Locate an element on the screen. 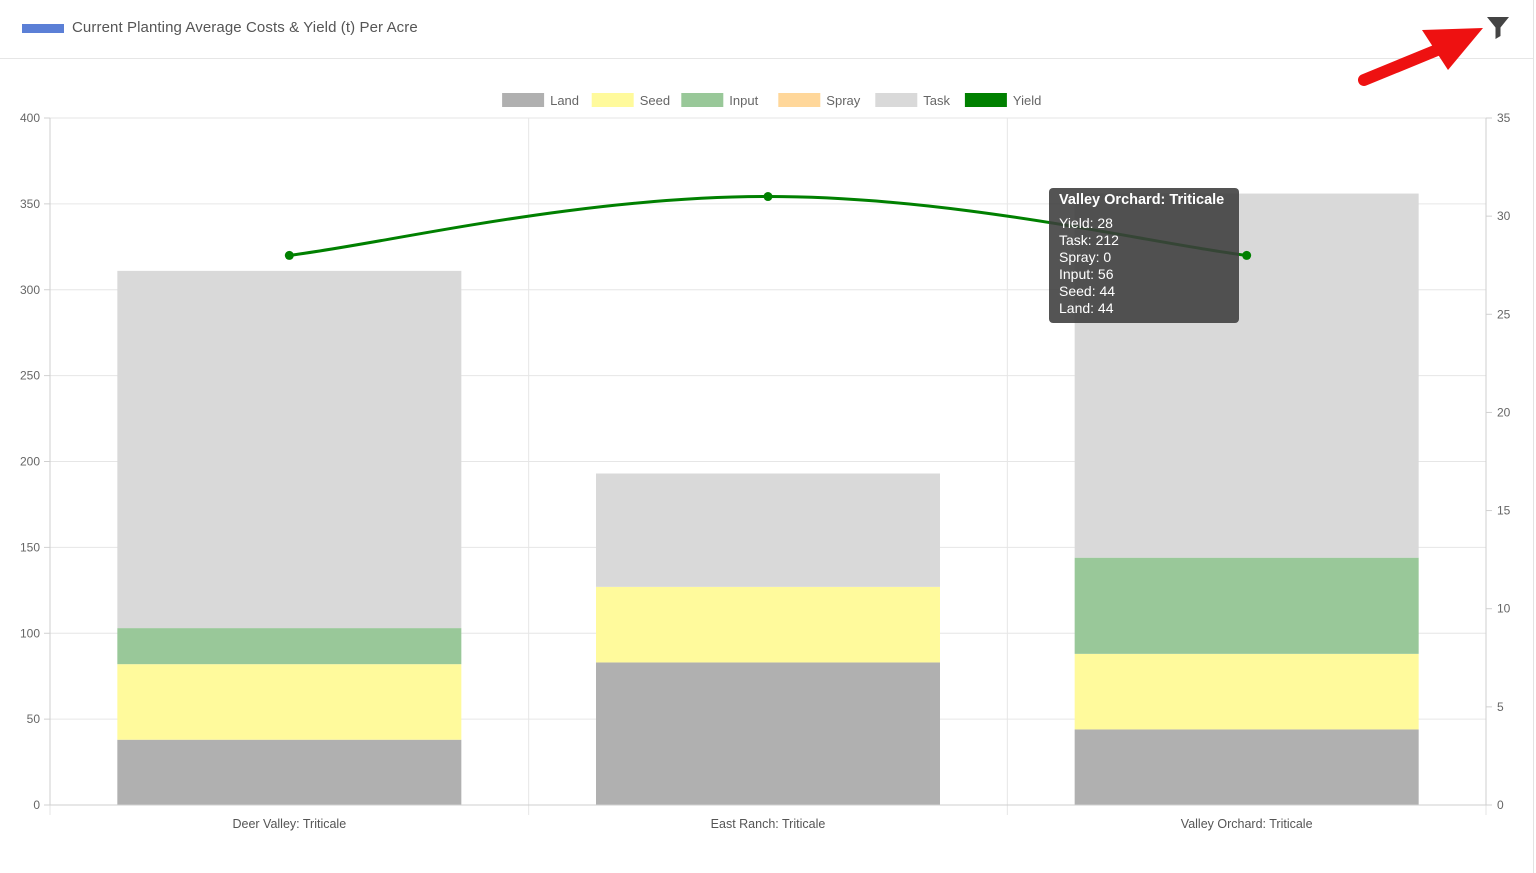  tooltip-line: Seed: 44 is located at coordinates (1087, 291).